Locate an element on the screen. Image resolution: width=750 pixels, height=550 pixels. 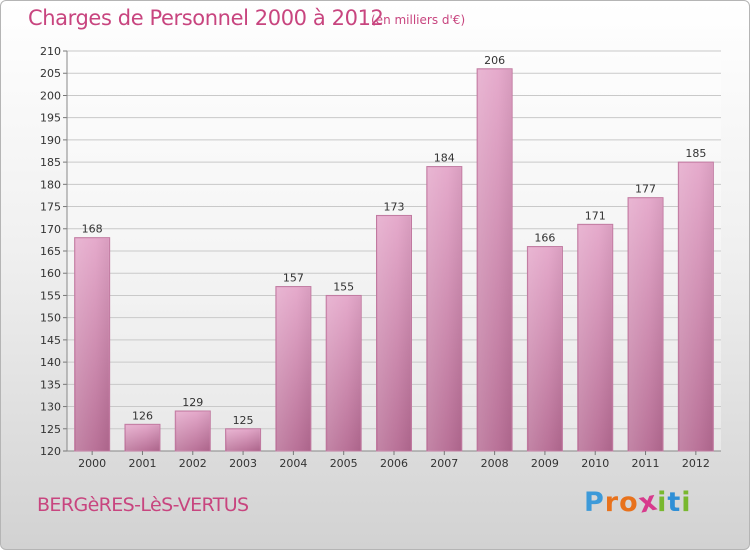
x-tick-label: 2003 is located at coordinates (243, 463).